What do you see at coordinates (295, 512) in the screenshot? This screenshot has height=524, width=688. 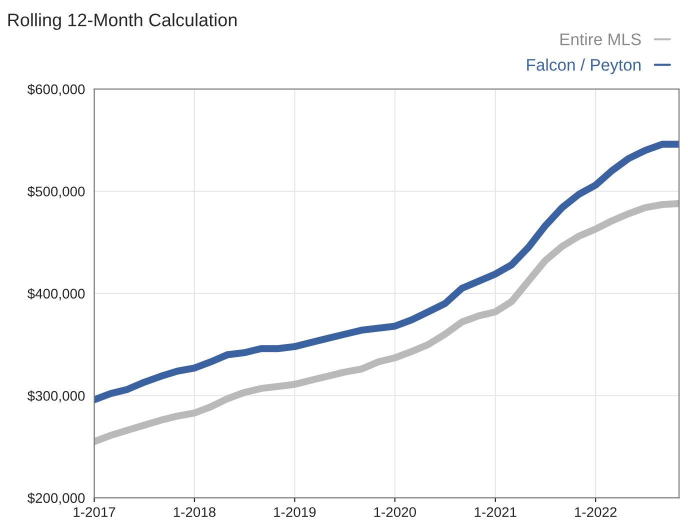 I see `x-tick-label: 1-2019` at bounding box center [295, 512].